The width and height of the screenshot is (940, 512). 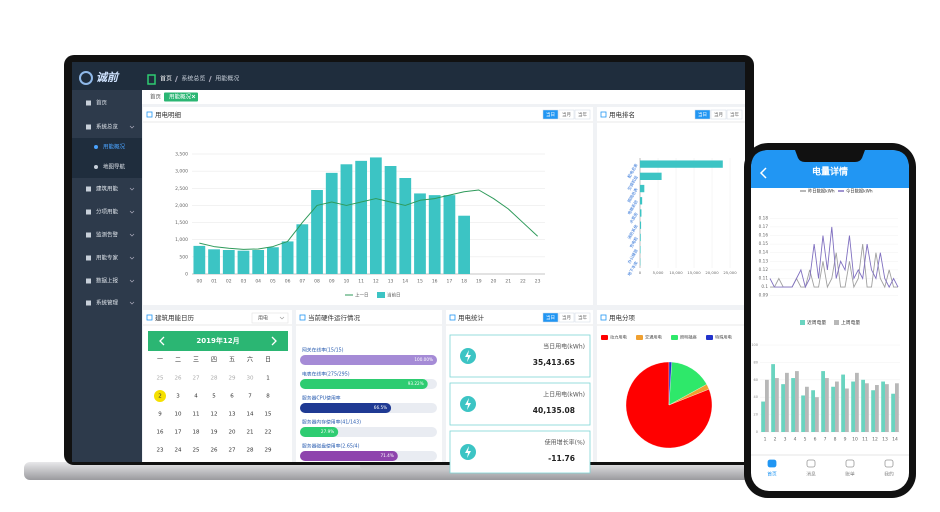 What do you see at coordinates (107, 258) in the screenshot?
I see `menu-item: 用能专家` at bounding box center [107, 258].